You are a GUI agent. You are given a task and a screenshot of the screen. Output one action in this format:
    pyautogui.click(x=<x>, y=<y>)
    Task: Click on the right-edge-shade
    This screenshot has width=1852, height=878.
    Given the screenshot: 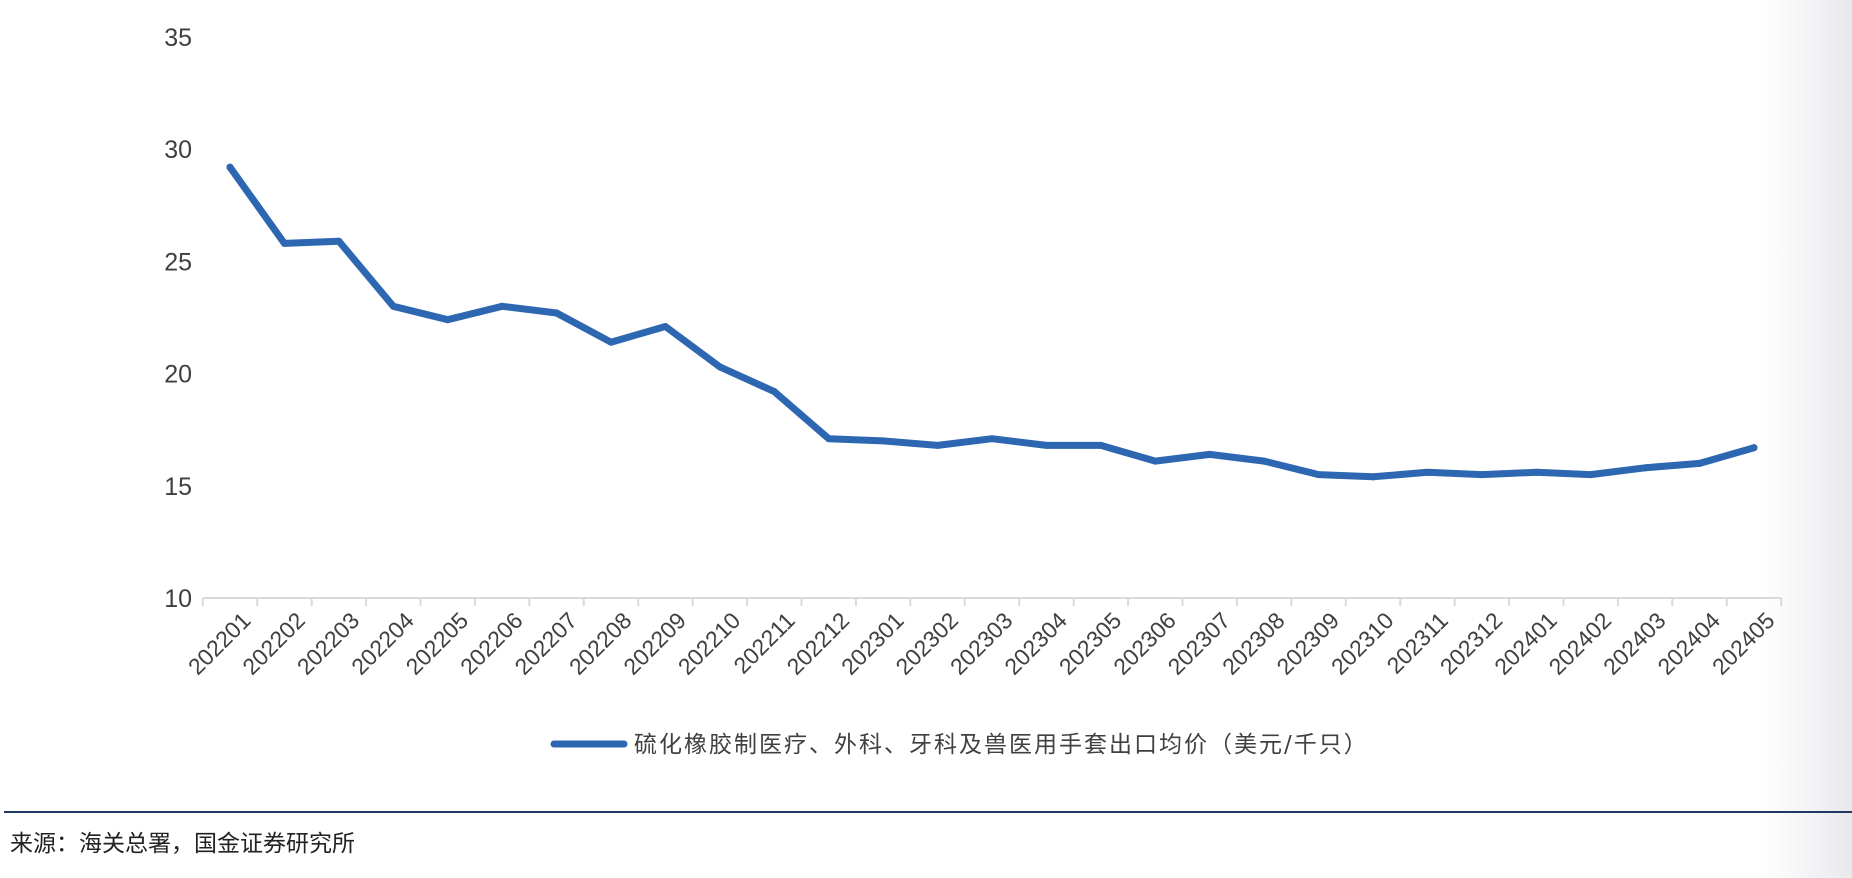 What is the action you would take?
    pyautogui.click(x=1807, y=439)
    